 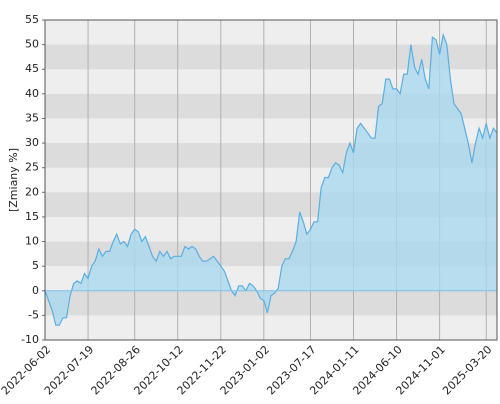 I want to click on grid-band, so click(x=271, y=57).